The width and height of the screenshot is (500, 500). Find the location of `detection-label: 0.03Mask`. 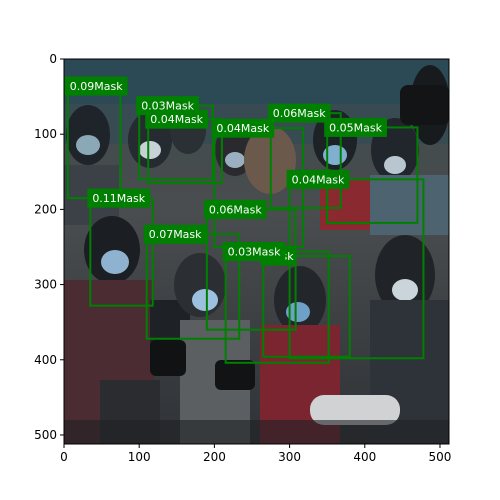

detection-label: 0.03Mask is located at coordinates (254, 252).